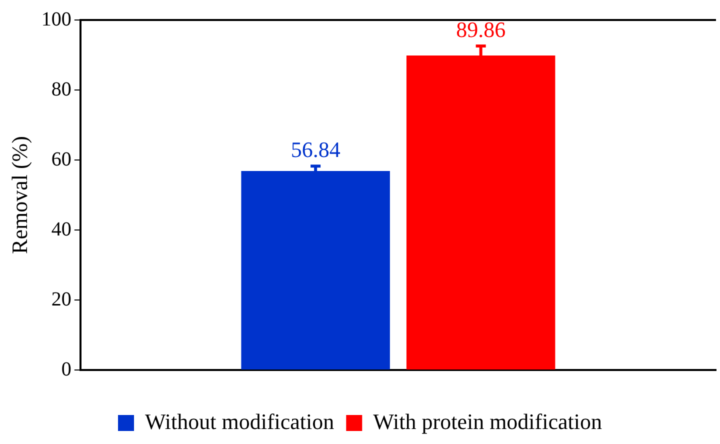 The width and height of the screenshot is (720, 444). I want to click on y-axis-title: Removal (%), so click(19, 195).